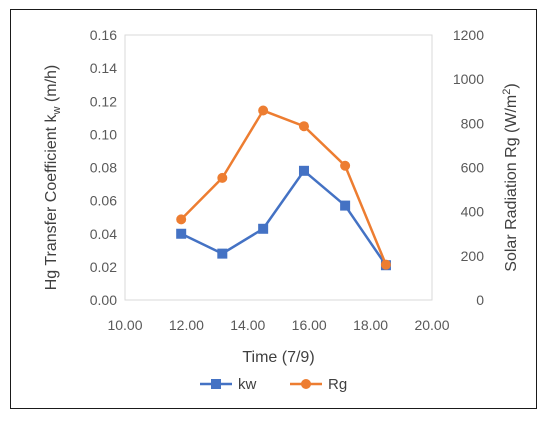  I want to click on y-axis-right-title-main: Solar Radiation Rg (W/m, so click(511, 183).